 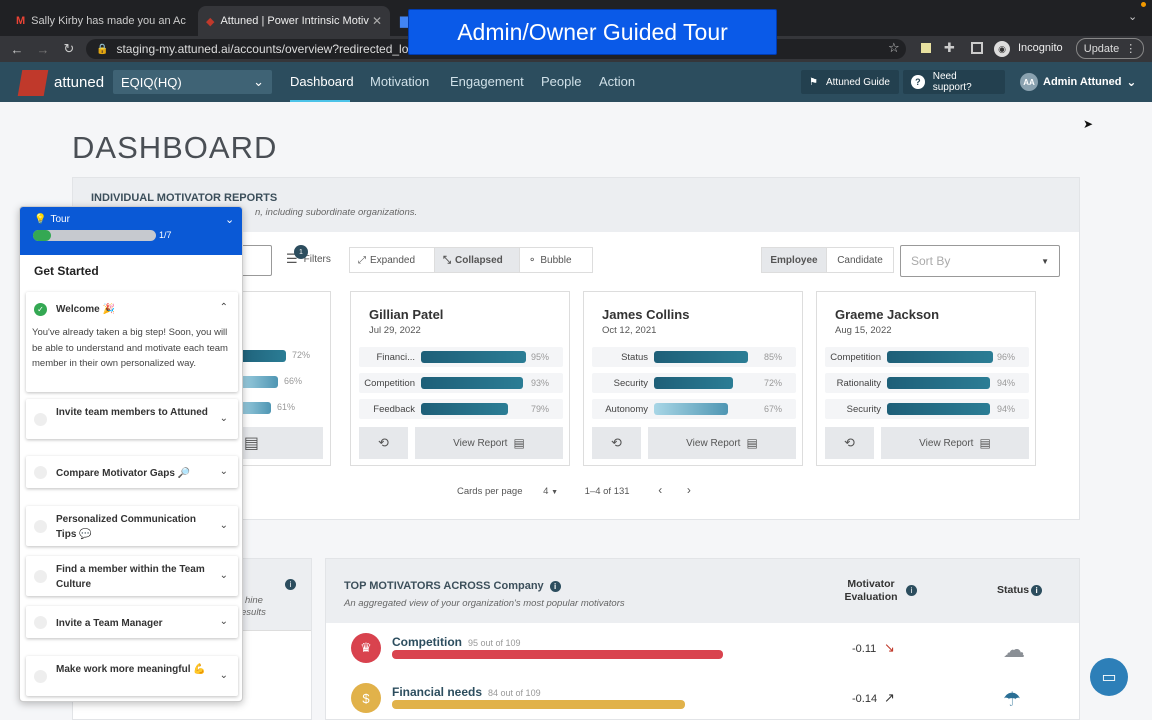 What do you see at coordinates (926, 48) in the screenshot?
I see `extension-icon` at bounding box center [926, 48].